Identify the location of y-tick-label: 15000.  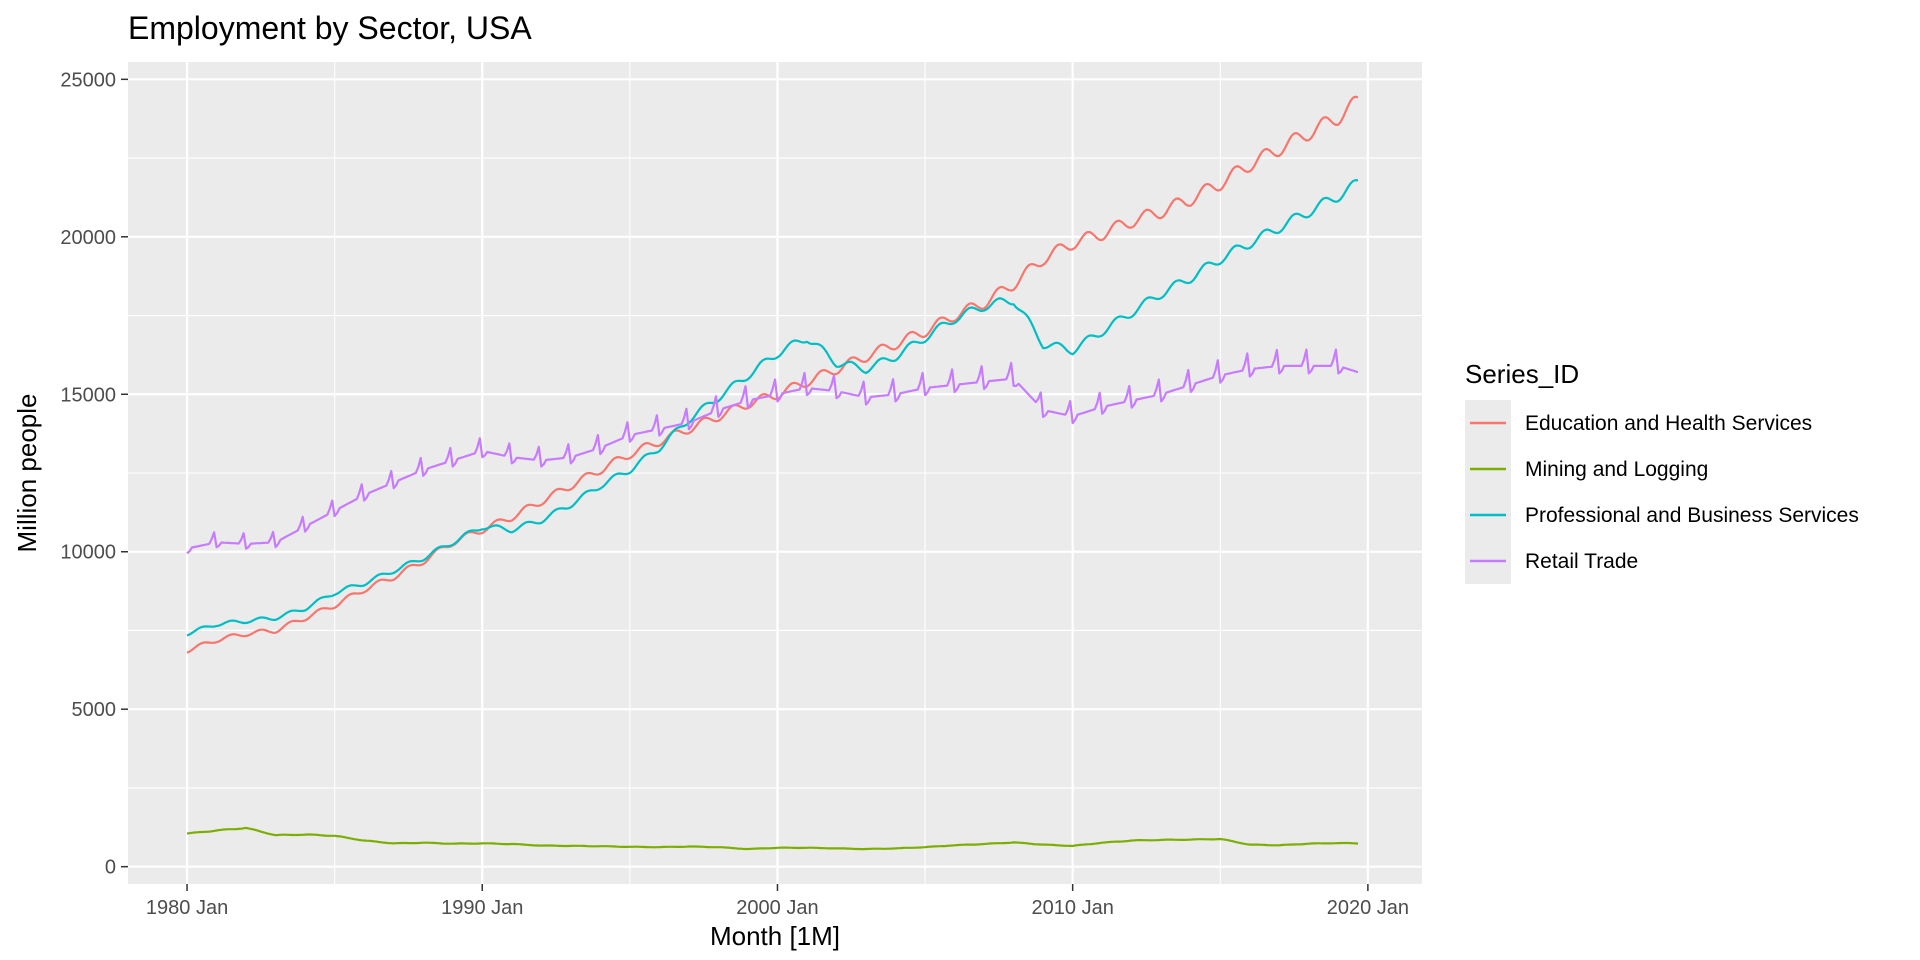
(88, 395).